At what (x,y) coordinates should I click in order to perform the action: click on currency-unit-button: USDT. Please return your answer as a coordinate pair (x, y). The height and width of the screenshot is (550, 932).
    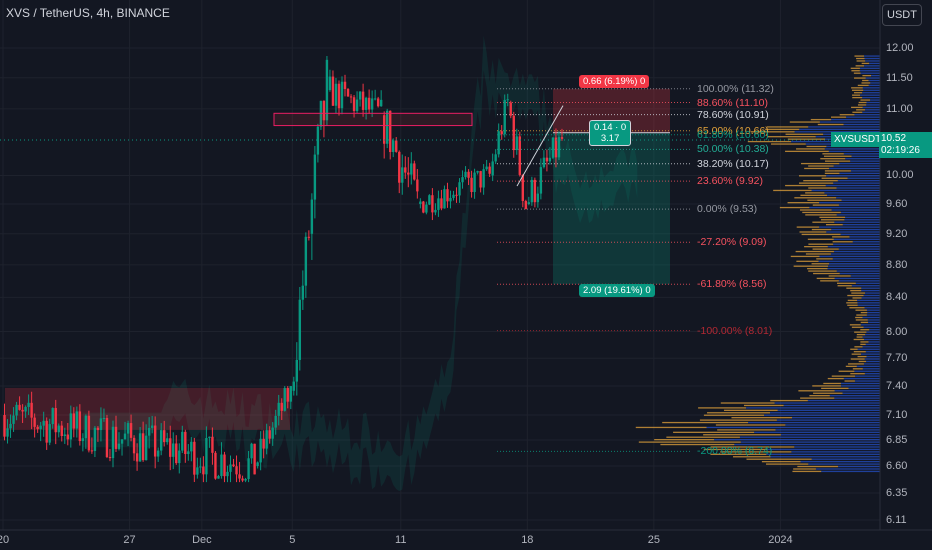
    Looking at the image, I should click on (902, 15).